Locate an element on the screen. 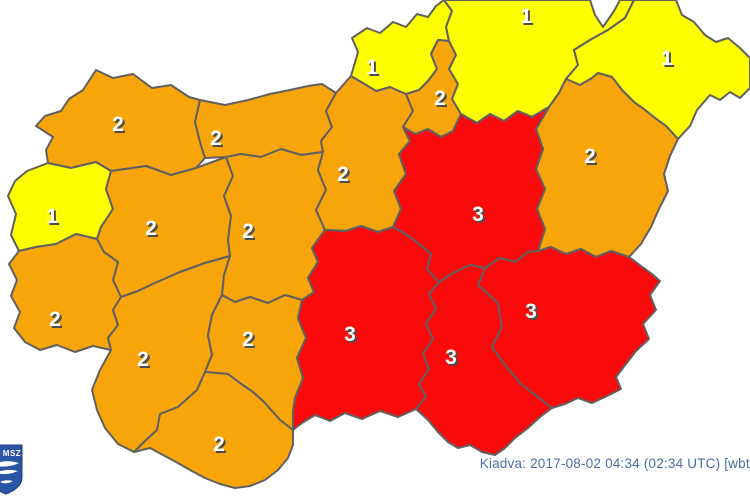 This screenshot has width=750, height=500. label-shadow-pest: 2 is located at coordinates (345, 176).